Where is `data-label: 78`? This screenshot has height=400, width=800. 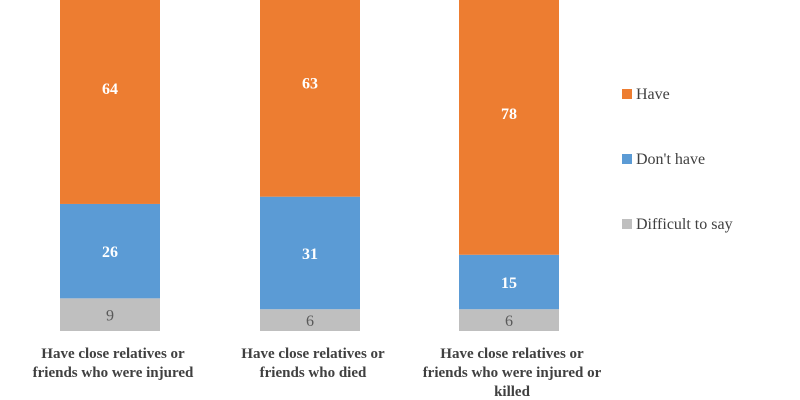
data-label: 78 is located at coordinates (509, 114).